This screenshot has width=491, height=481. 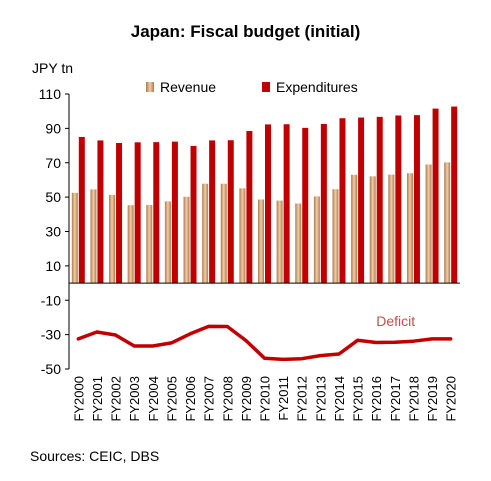 I want to click on deficit-line-group, so click(x=264, y=343).